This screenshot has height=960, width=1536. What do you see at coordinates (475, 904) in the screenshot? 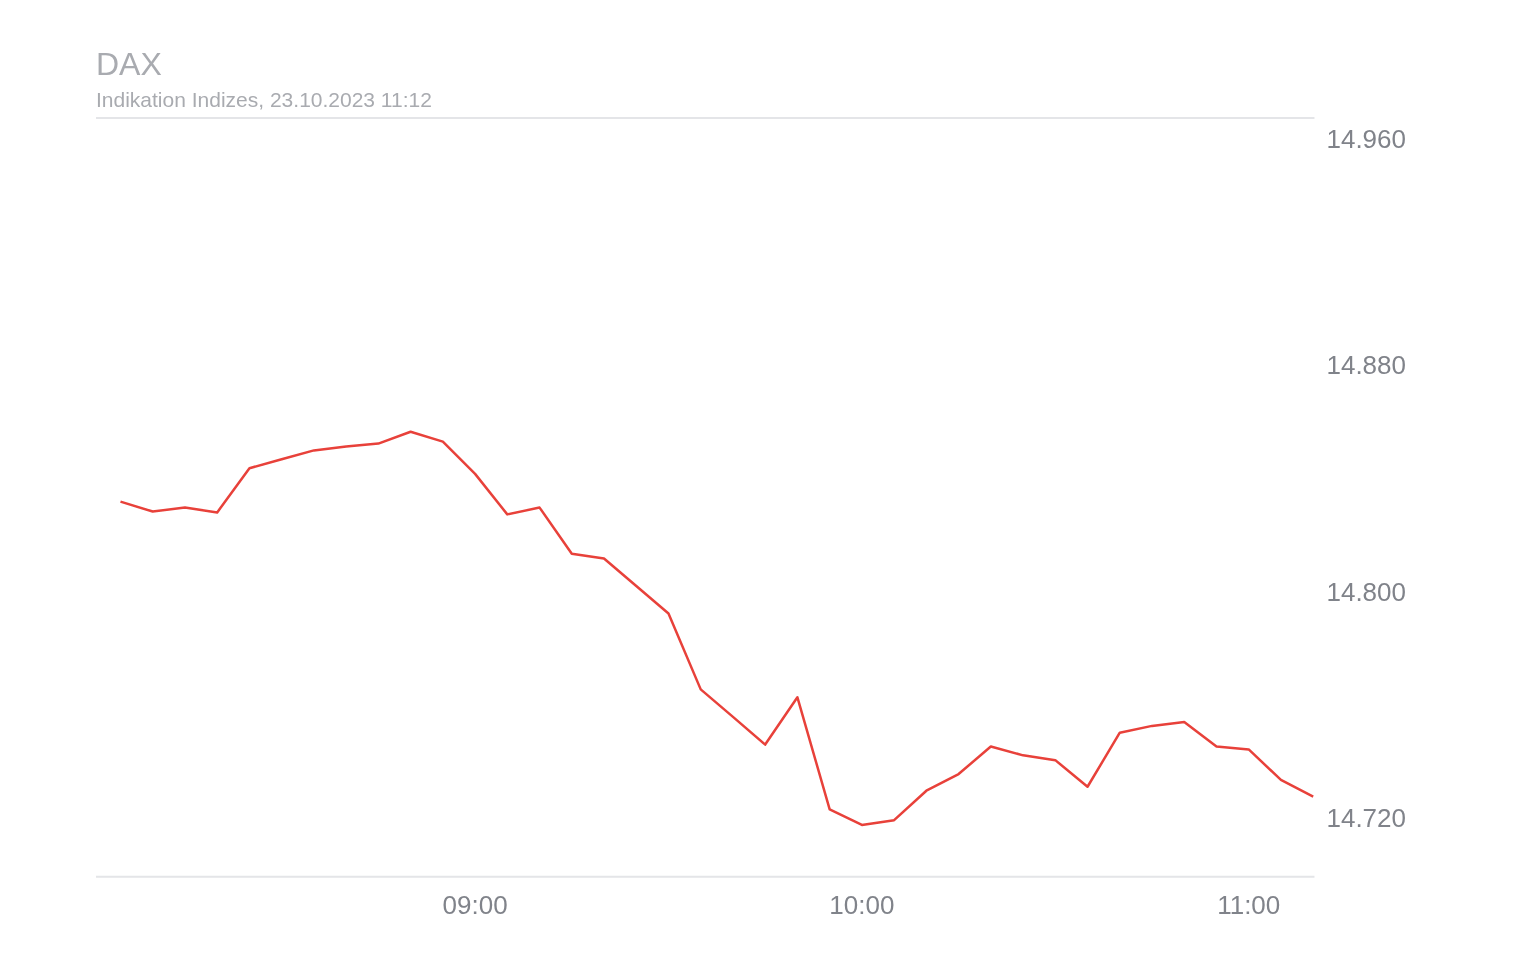
I see `x-tick-label: 09:00` at bounding box center [475, 904].